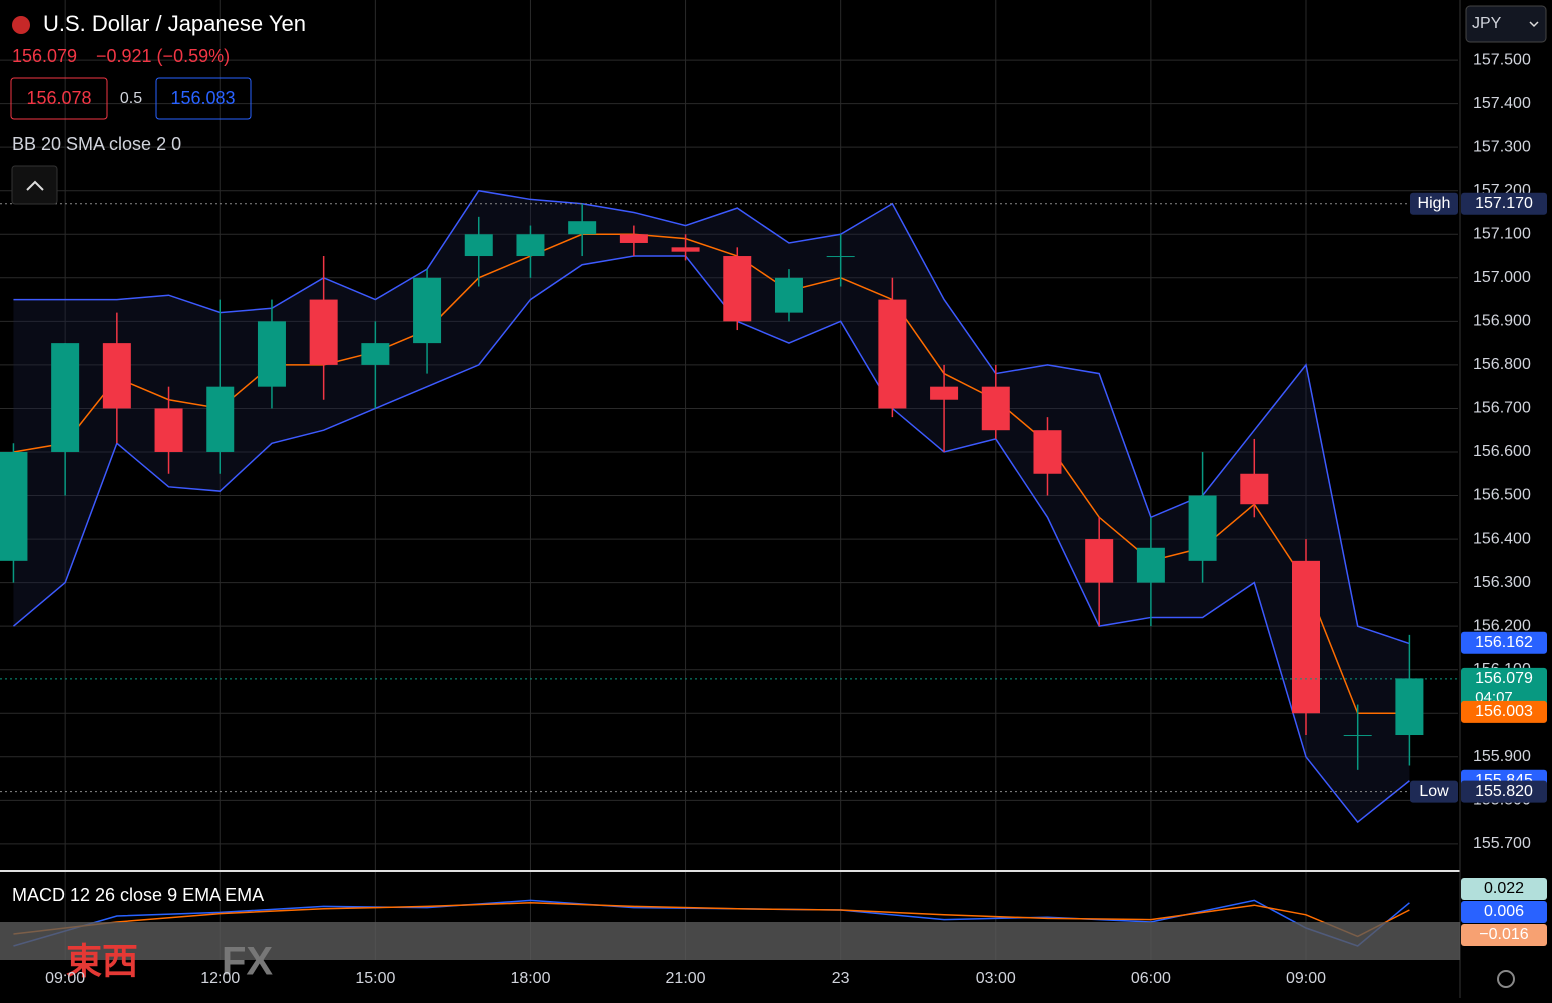 This screenshot has height=1003, width=1552. What do you see at coordinates (1502, 233) in the screenshot?
I see `y-tick-label: 157.100` at bounding box center [1502, 233].